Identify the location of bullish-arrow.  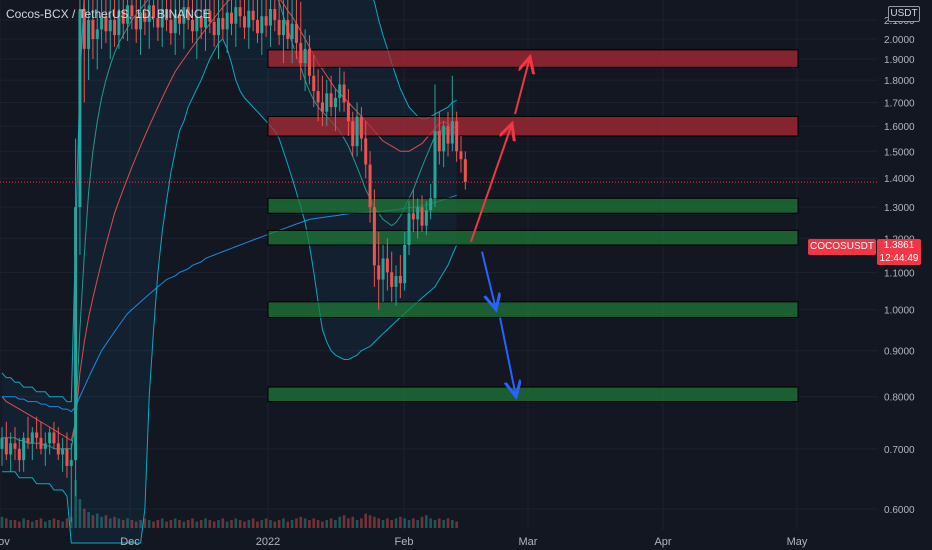
(491, 183).